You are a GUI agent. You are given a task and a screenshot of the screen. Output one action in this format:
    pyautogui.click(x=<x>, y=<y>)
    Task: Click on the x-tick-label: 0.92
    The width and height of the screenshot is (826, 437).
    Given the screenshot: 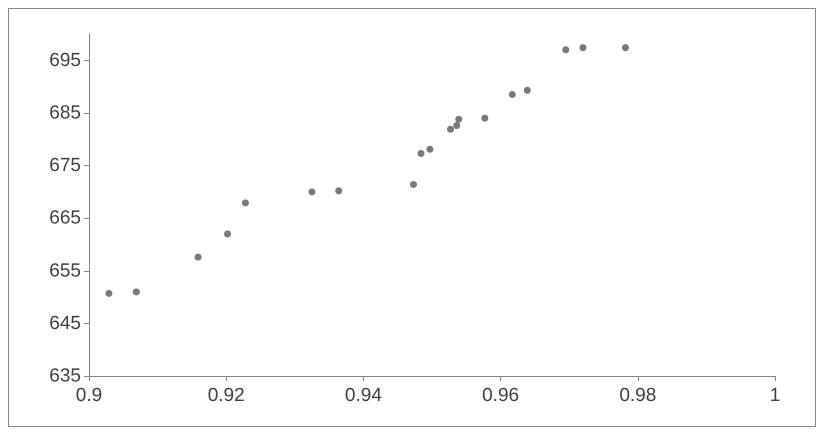 What is the action you would take?
    pyautogui.click(x=226, y=395)
    